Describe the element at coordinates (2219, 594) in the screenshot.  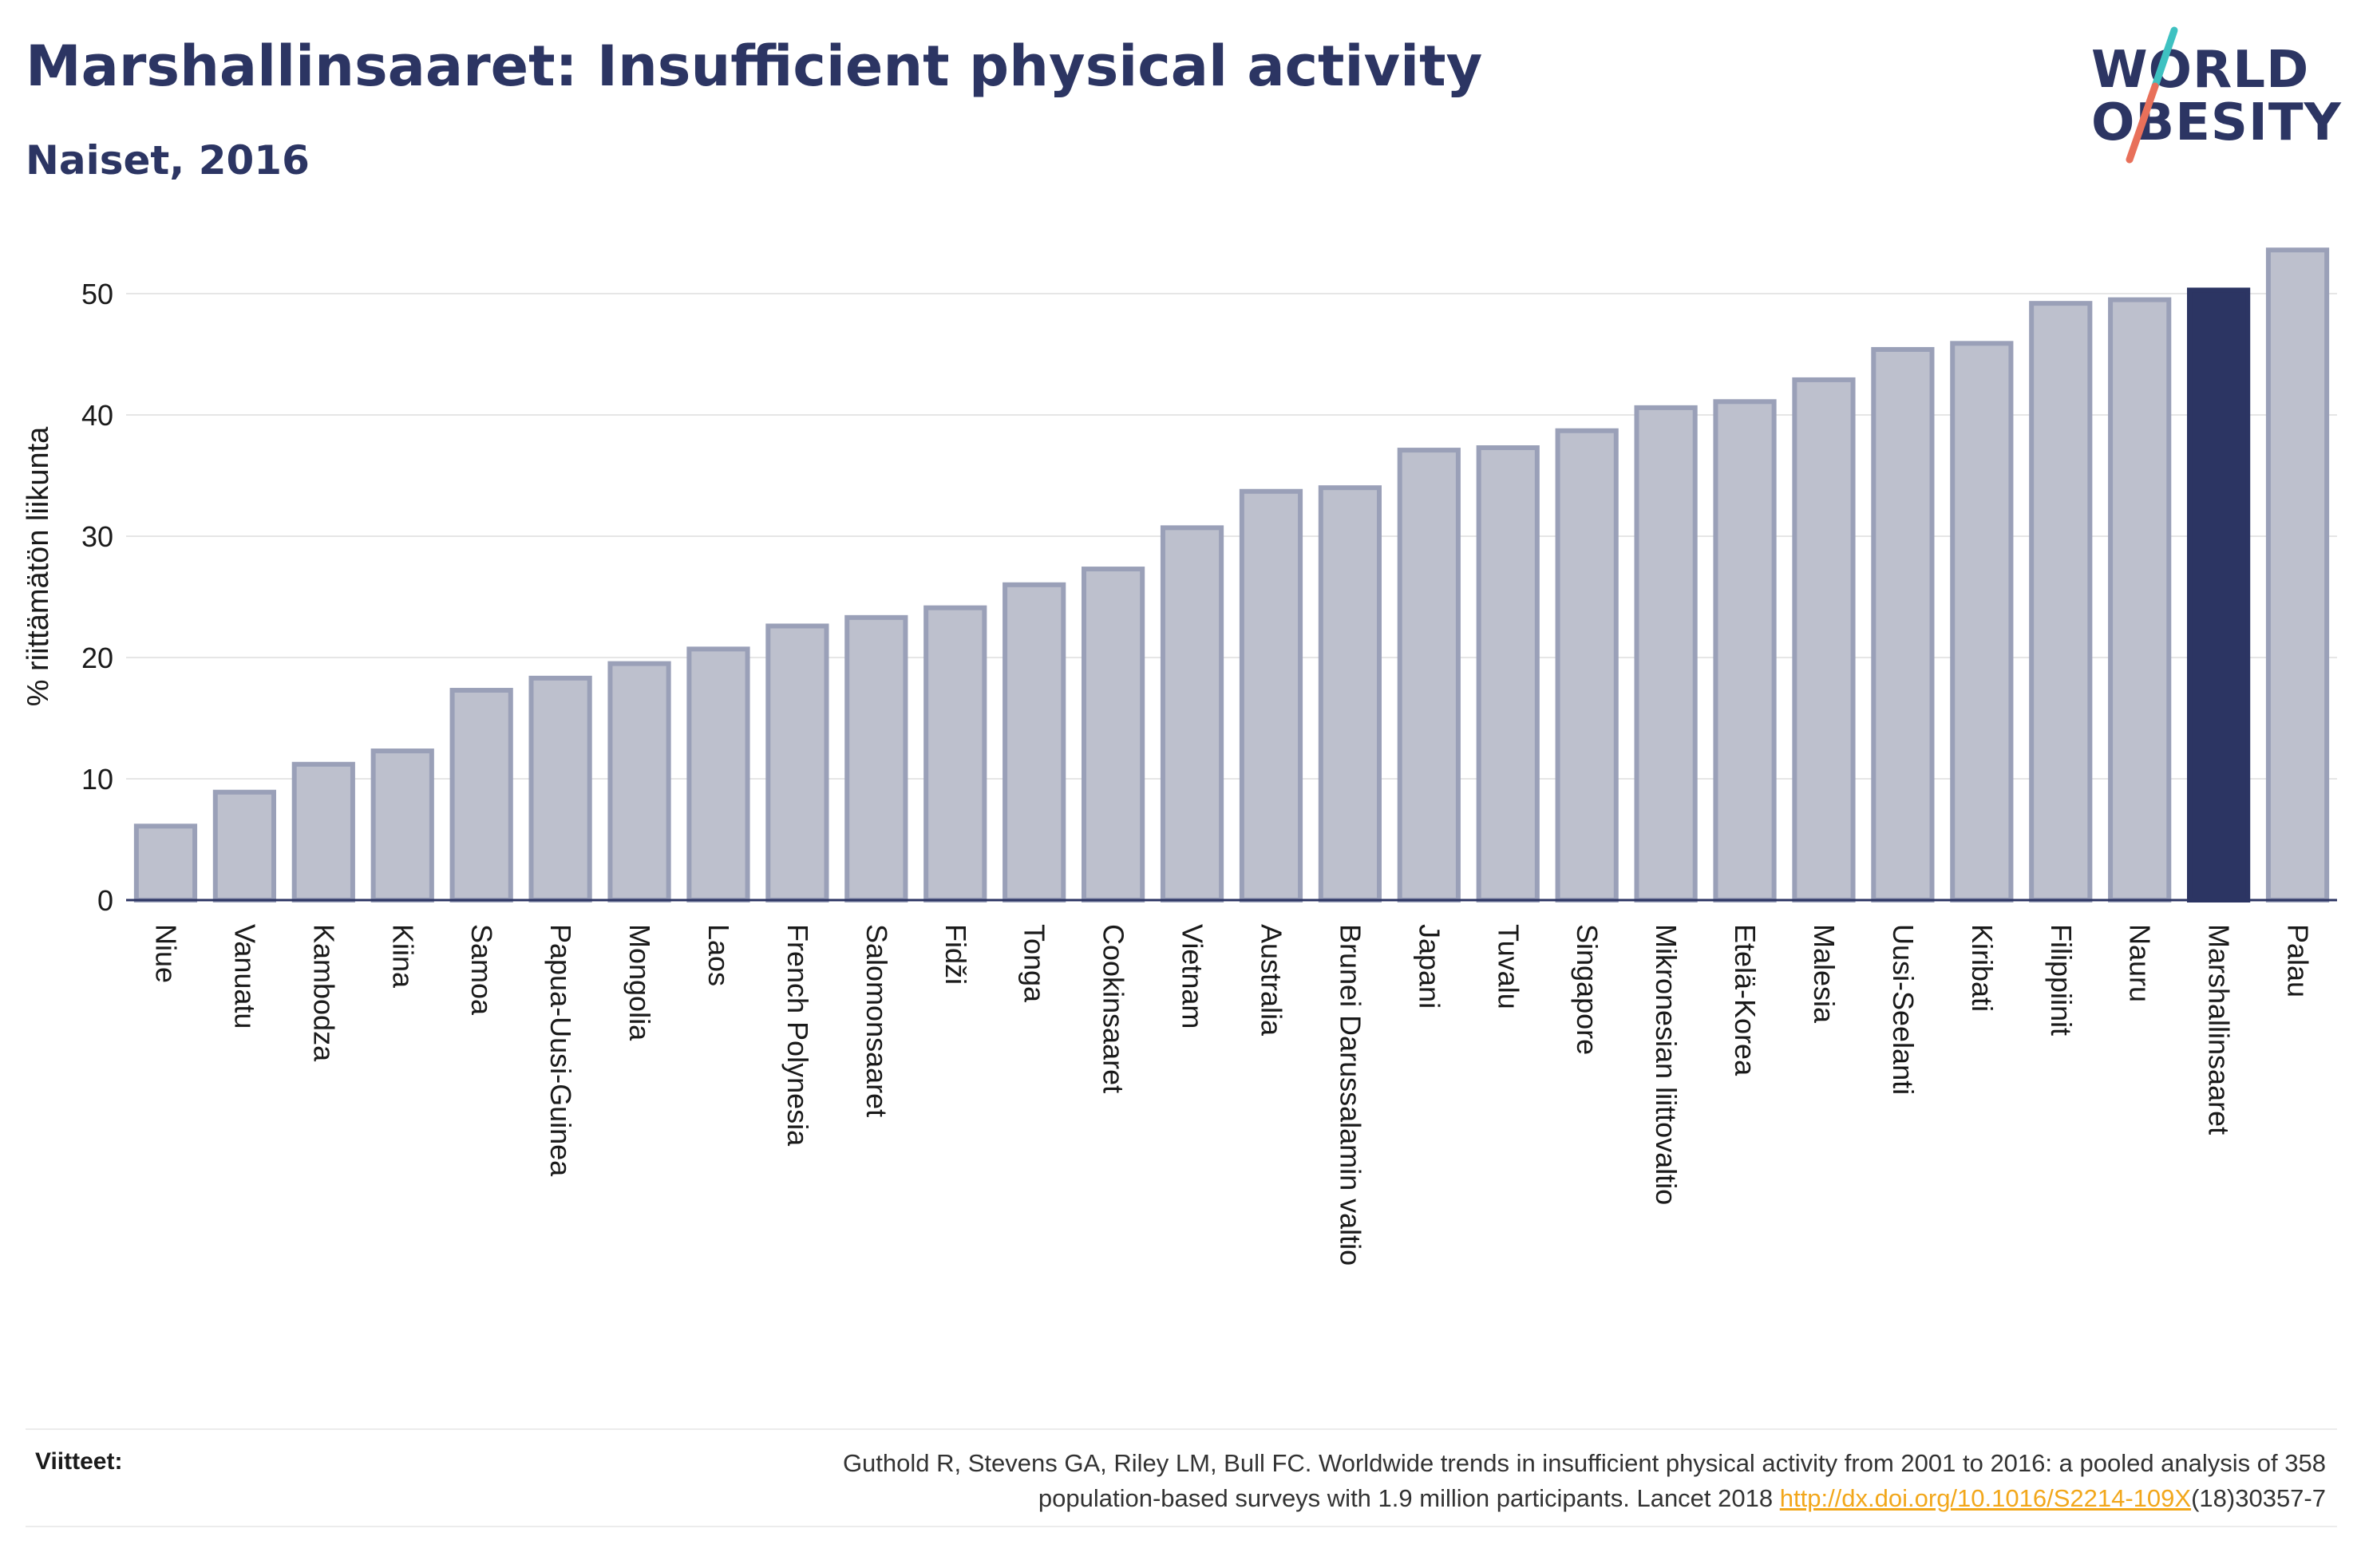
I see `bar-highlighted` at that location.